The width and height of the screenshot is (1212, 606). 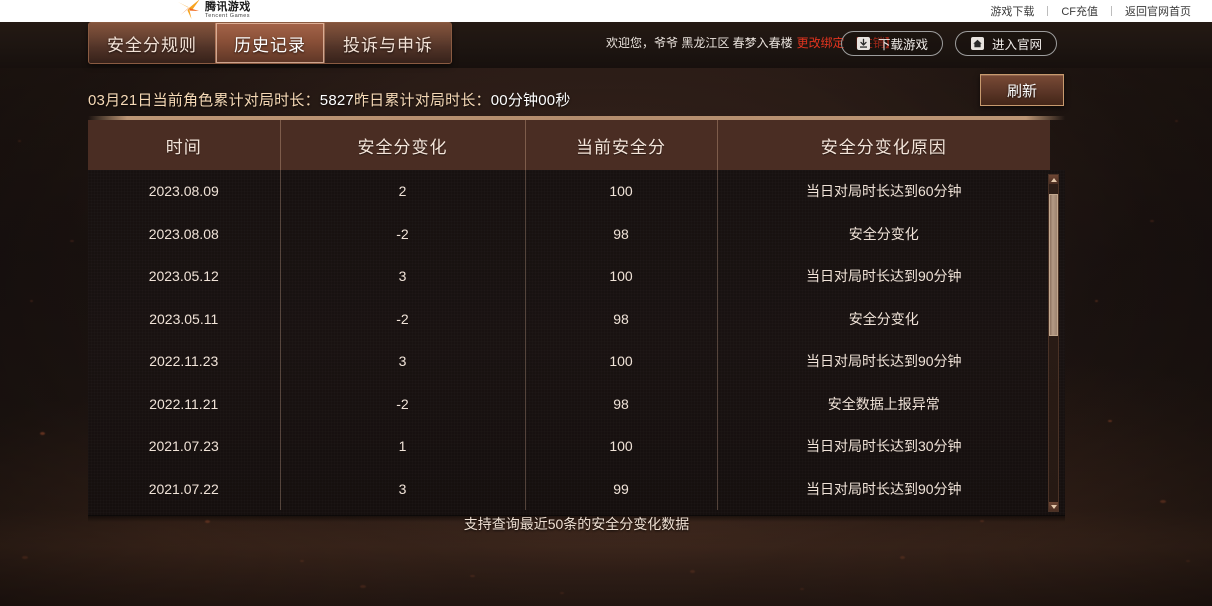 What do you see at coordinates (863, 43) in the screenshot?
I see `download-icon` at bounding box center [863, 43].